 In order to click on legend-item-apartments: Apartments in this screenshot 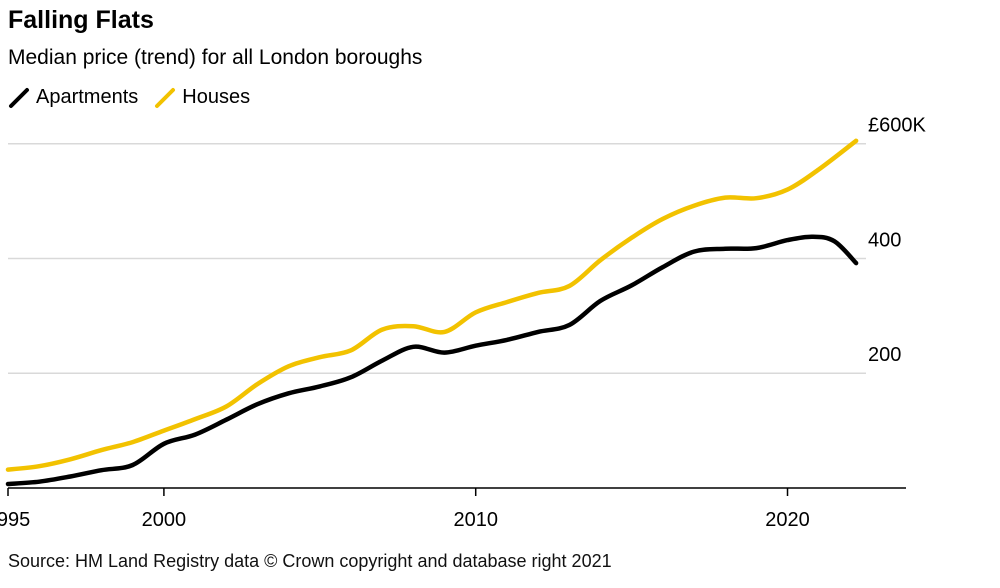, I will do `click(73, 97)`.